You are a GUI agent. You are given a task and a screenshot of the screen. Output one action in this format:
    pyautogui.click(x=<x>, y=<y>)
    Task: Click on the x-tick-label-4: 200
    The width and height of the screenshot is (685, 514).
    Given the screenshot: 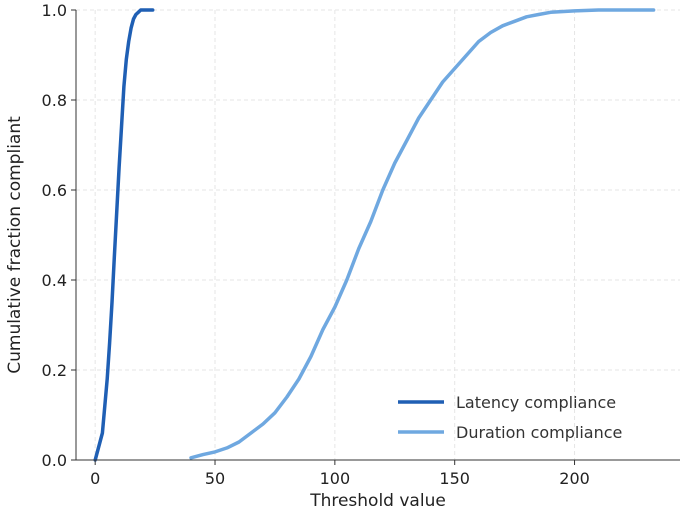 What is the action you would take?
    pyautogui.click(x=574, y=478)
    